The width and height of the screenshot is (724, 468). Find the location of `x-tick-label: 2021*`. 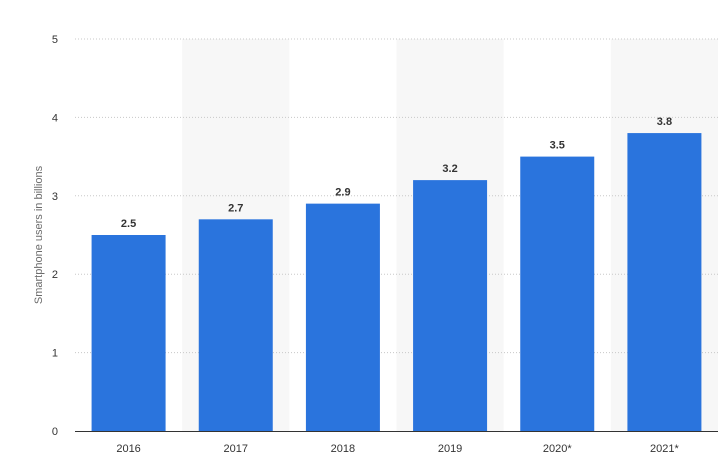

x-tick-label: 2021* is located at coordinates (664, 449).